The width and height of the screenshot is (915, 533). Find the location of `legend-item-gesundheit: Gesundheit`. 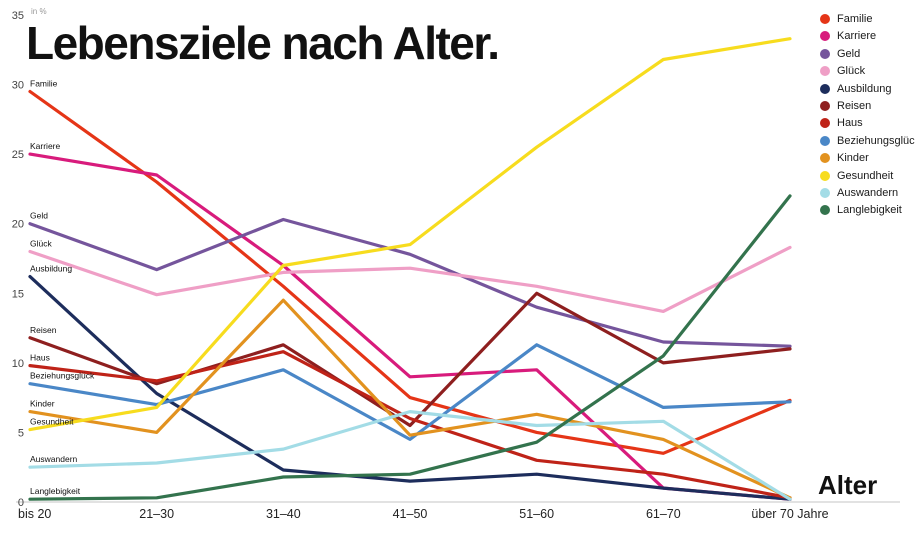

legend-item-gesundheit: Gesundheit is located at coordinates (867, 176).